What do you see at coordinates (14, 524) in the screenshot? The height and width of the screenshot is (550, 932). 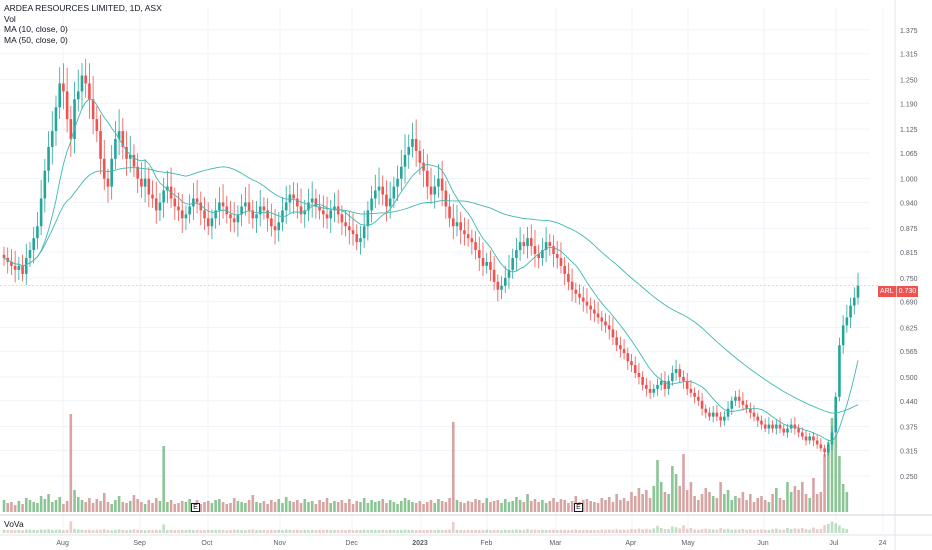 I see `vova-indicator-label: VoVa` at bounding box center [14, 524].